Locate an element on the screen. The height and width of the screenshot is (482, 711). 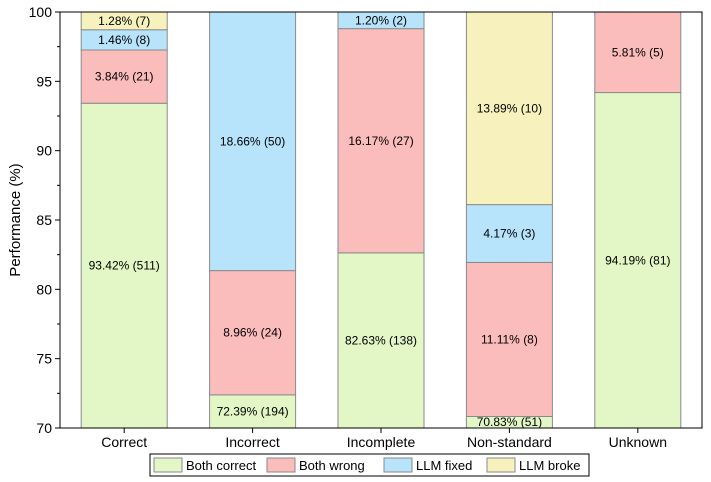
segment-label: 82.63% (138) is located at coordinates (381, 340).